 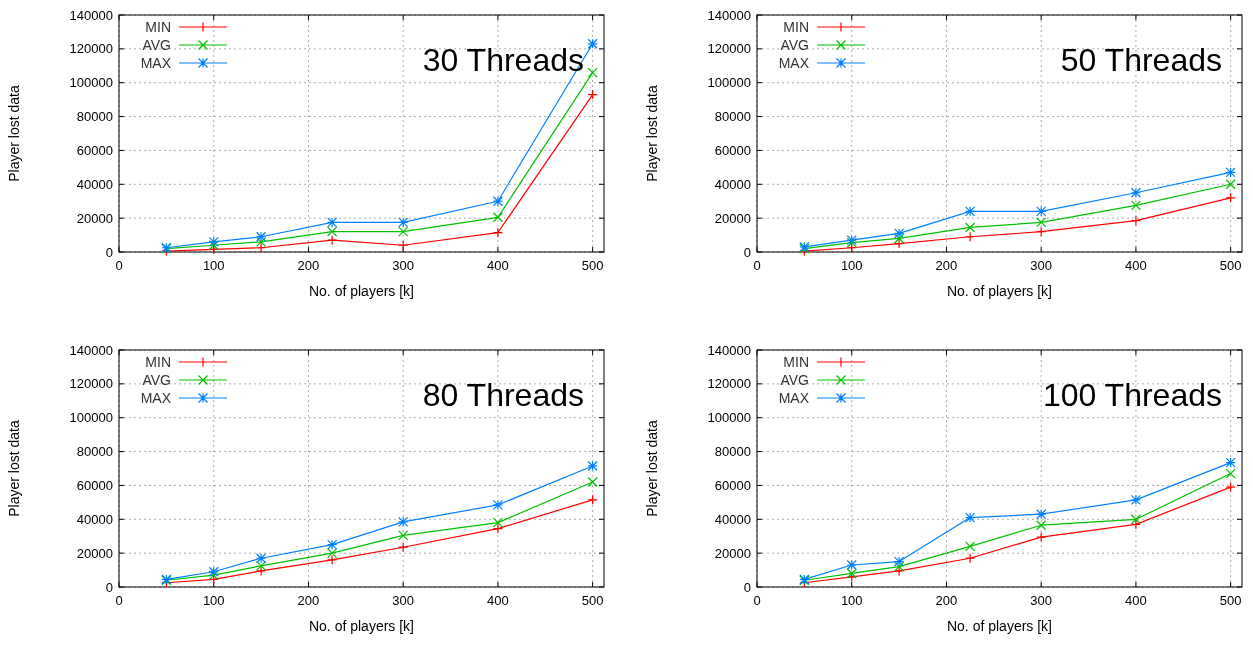 I want to click on text: 50 Threads, so click(x=1141, y=60).